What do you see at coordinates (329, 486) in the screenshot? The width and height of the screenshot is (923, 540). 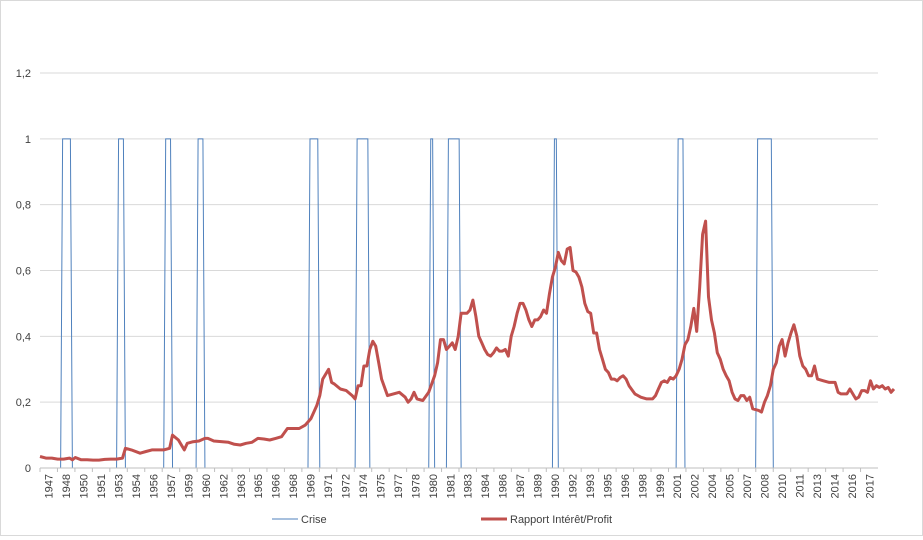 I see `x-tick-label: 1971` at bounding box center [329, 486].